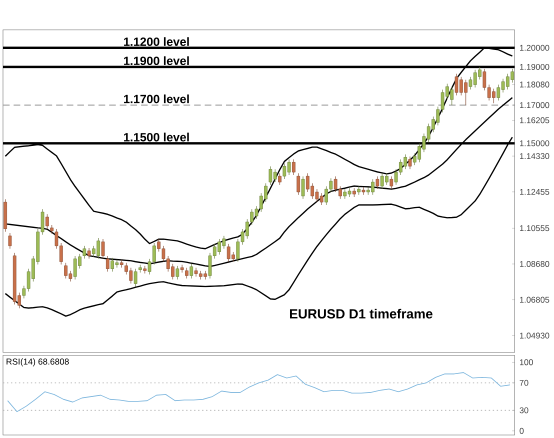 The image size is (554, 438). What do you see at coordinates (156, 41) in the screenshot?
I see `ref-line-label: 1.1200 level` at bounding box center [156, 41].